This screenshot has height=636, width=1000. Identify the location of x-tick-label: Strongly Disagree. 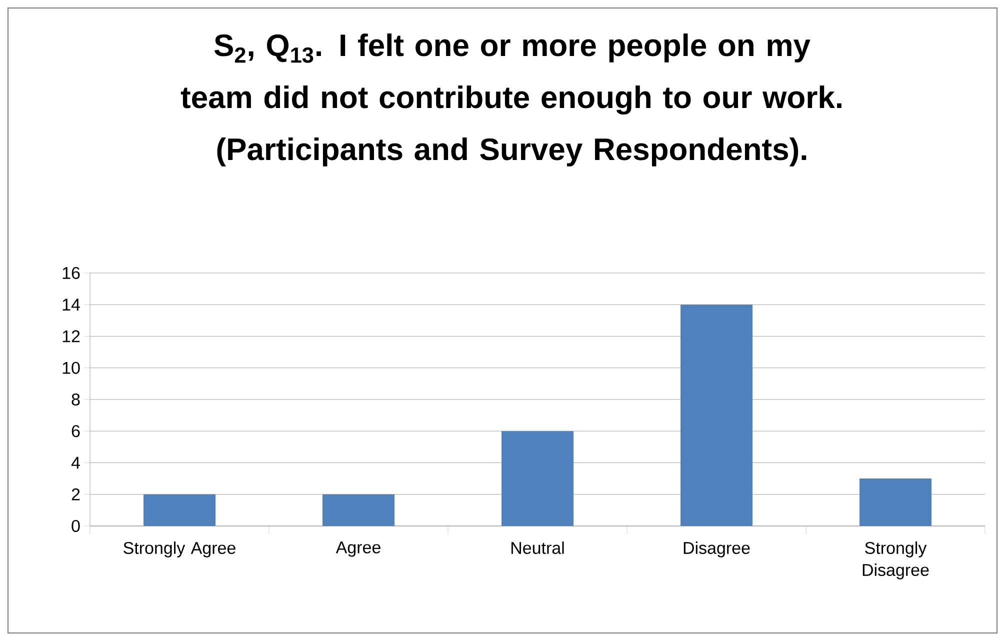
(895, 561).